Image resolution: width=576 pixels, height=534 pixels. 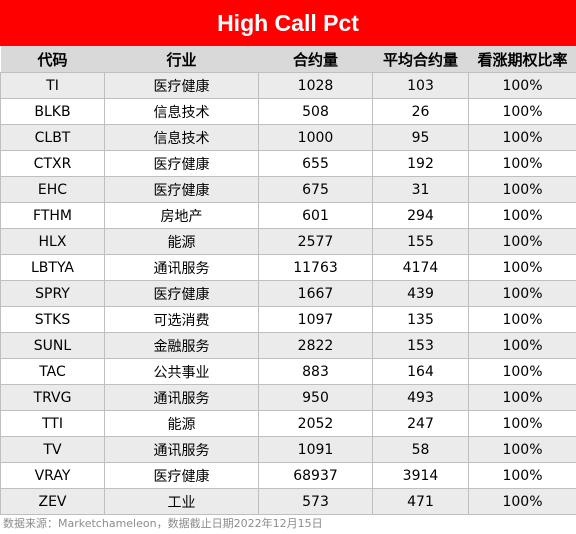 What do you see at coordinates (420, 59) in the screenshot?
I see `column-header-avg-volume: 平均合约量` at bounding box center [420, 59].